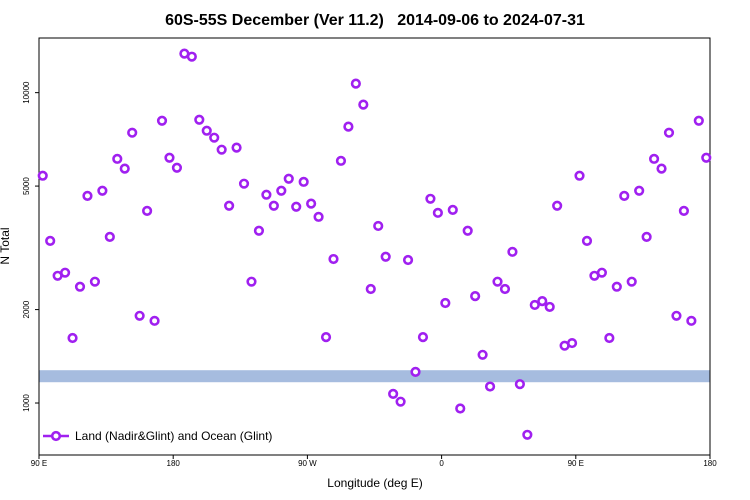 This screenshot has width=750, height=500. I want to click on band, so click(374, 376).